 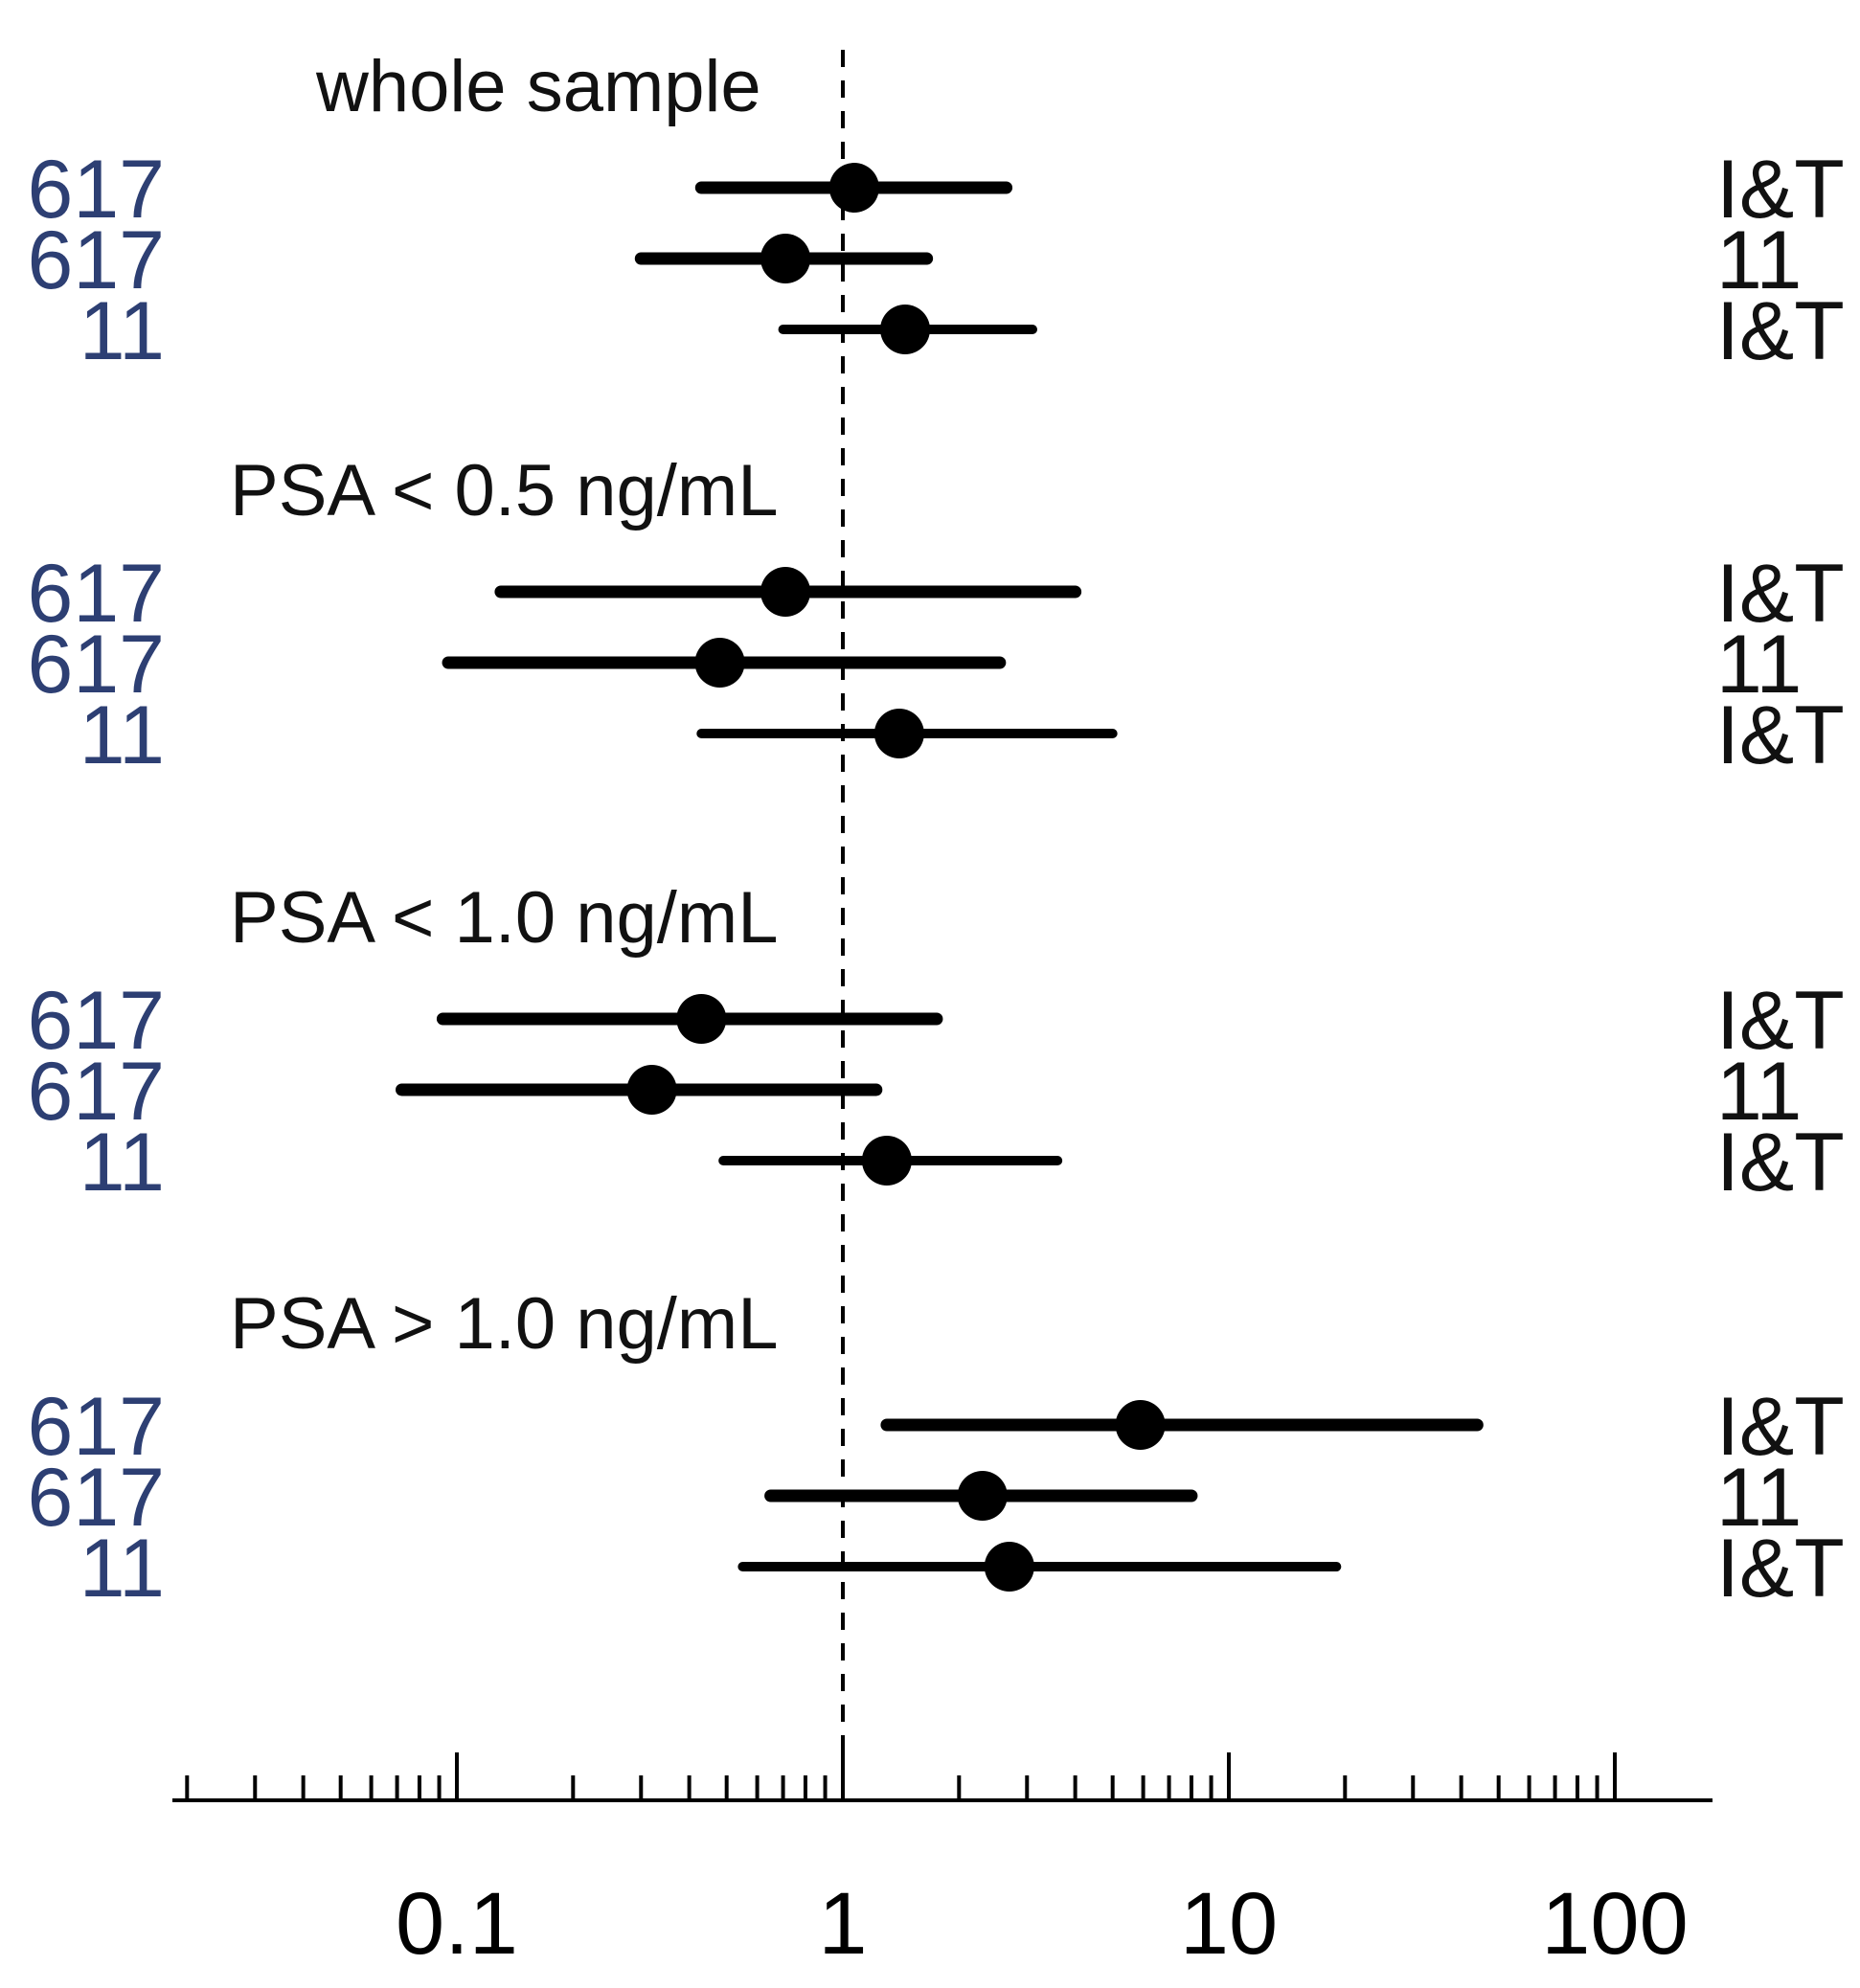 I want to click on group-title: PSA < 0.5 ng/mL, so click(x=504, y=490).